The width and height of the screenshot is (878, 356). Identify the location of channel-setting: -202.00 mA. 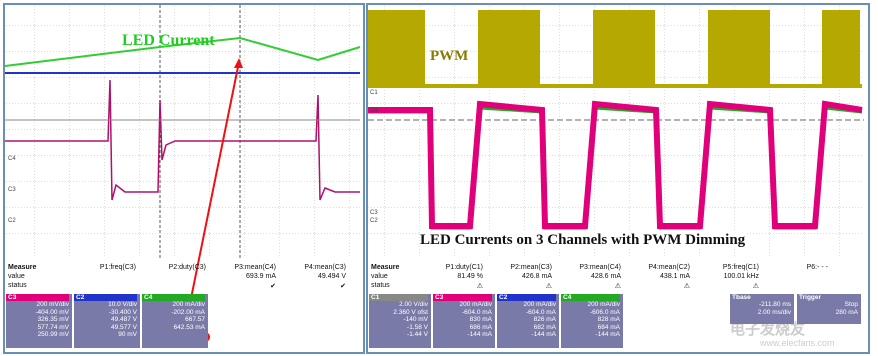
(188, 312).